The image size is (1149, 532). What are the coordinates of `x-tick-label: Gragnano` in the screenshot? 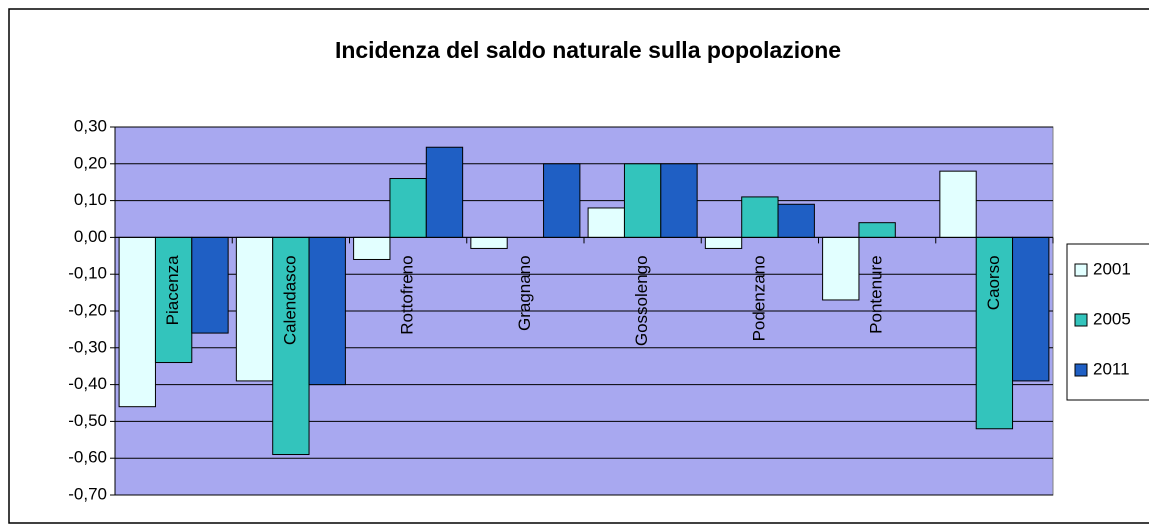 It's located at (524, 293).